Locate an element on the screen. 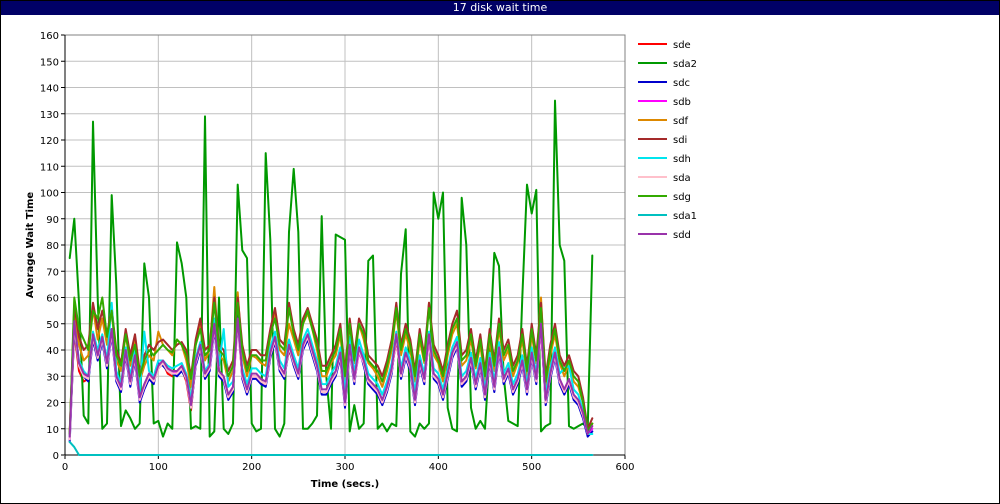 The width and height of the screenshot is (1000, 504). y-tick-label: 40 is located at coordinates (52, 351).